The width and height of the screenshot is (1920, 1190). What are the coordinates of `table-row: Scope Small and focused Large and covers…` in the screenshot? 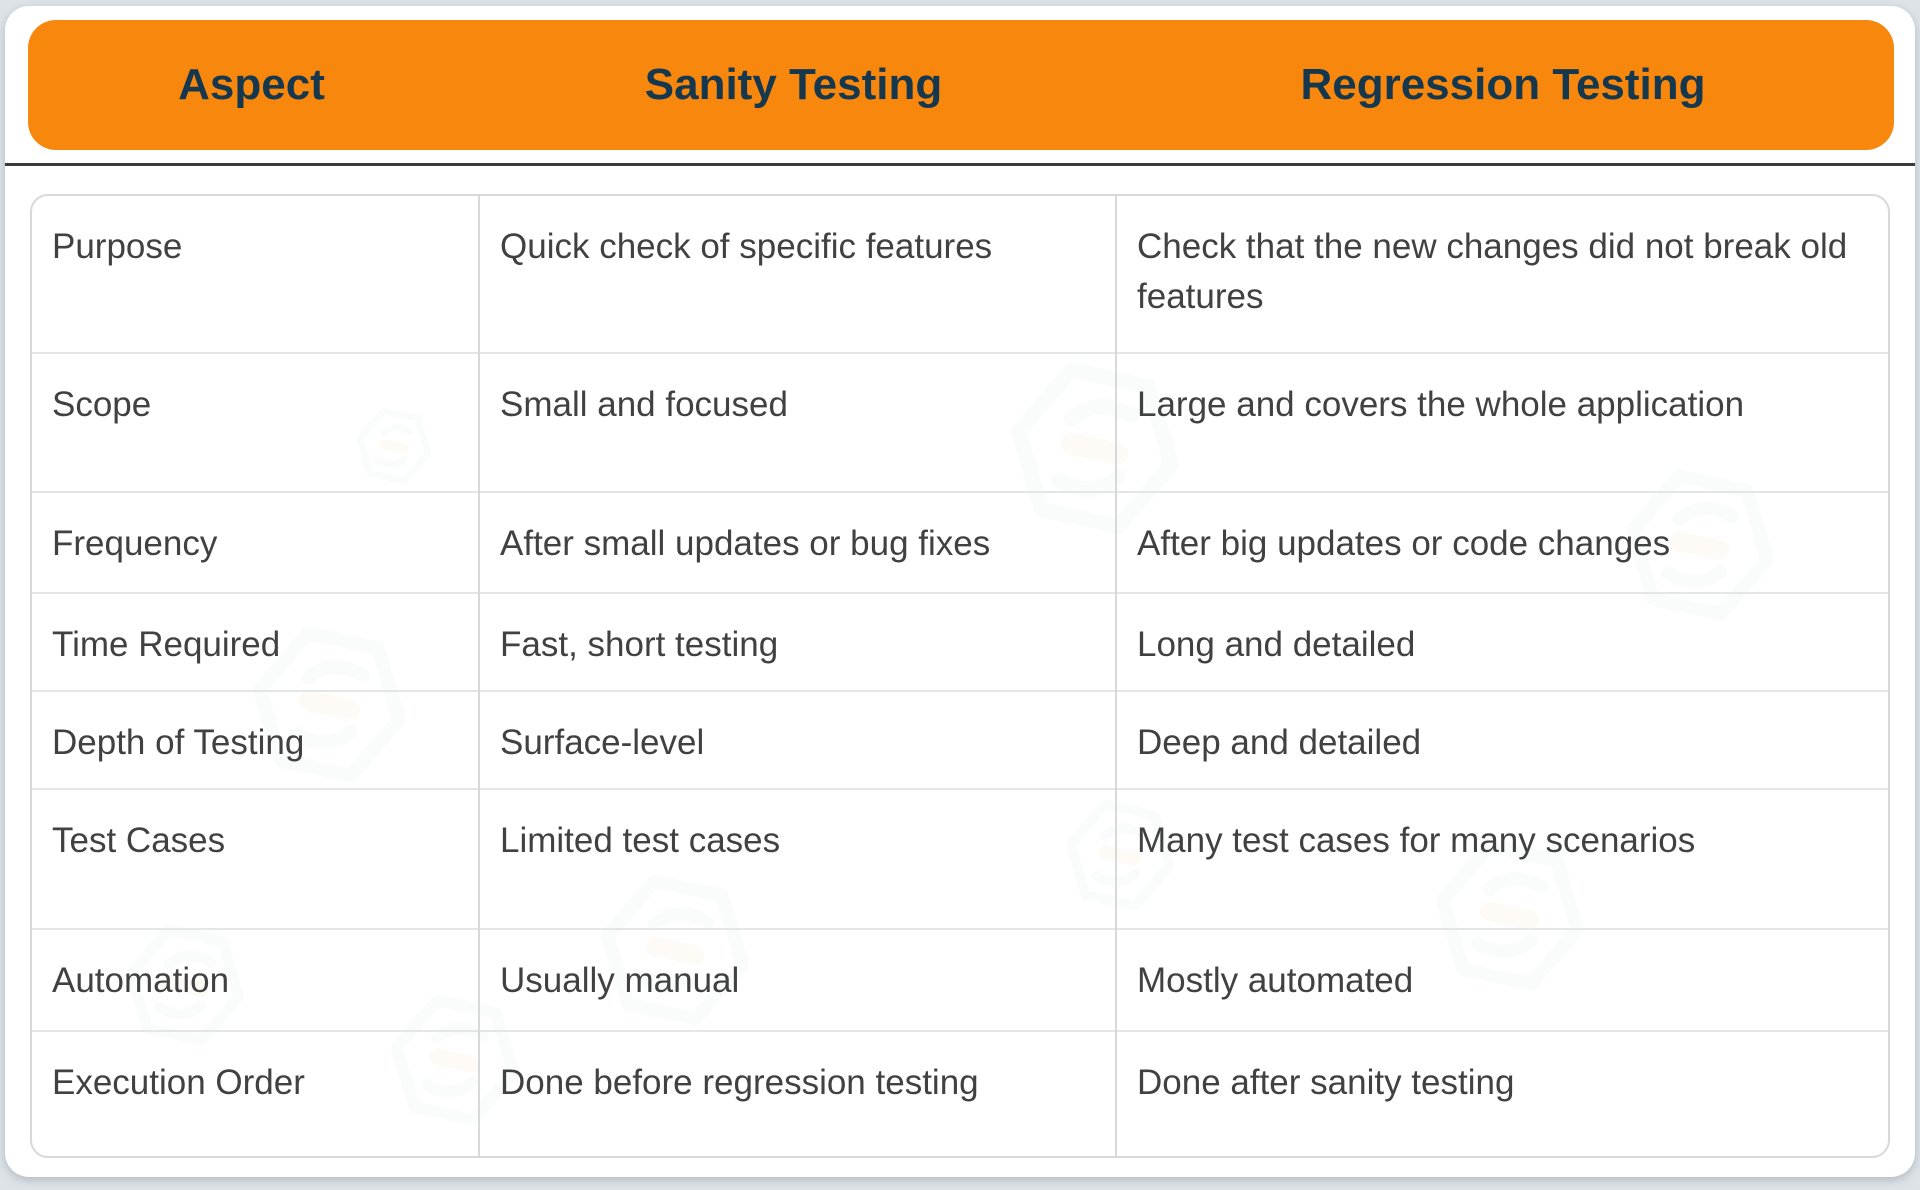 It's located at (960, 422).